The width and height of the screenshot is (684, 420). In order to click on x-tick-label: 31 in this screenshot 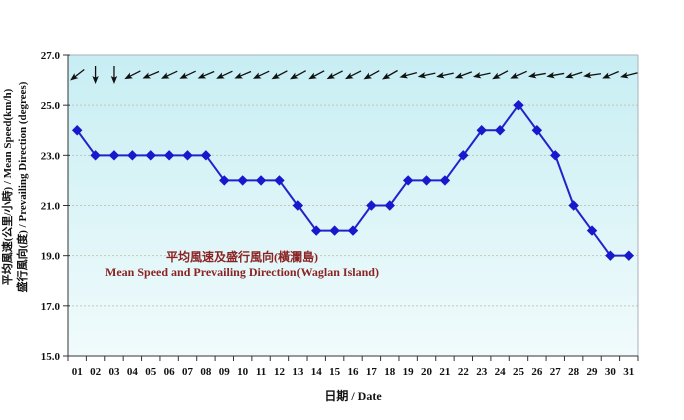, I will do `click(628, 372)`.